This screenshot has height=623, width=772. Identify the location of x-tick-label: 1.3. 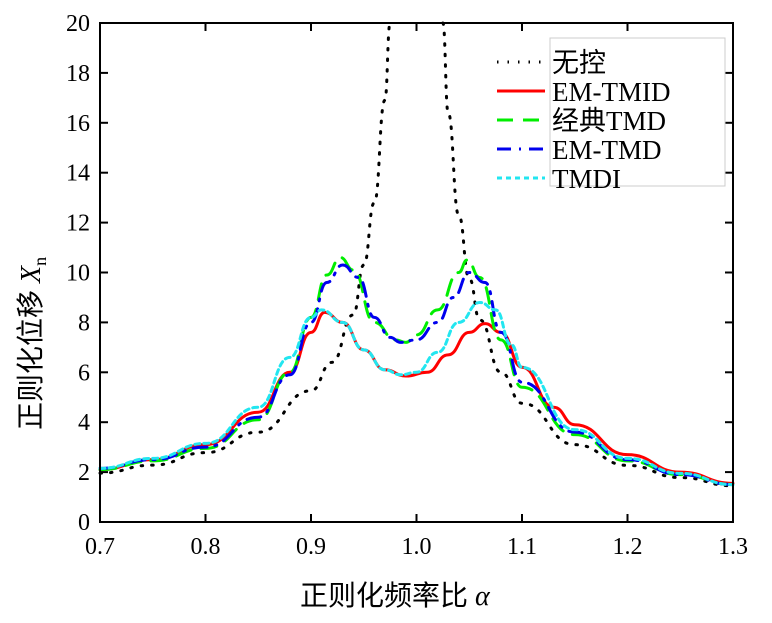
(733, 547).